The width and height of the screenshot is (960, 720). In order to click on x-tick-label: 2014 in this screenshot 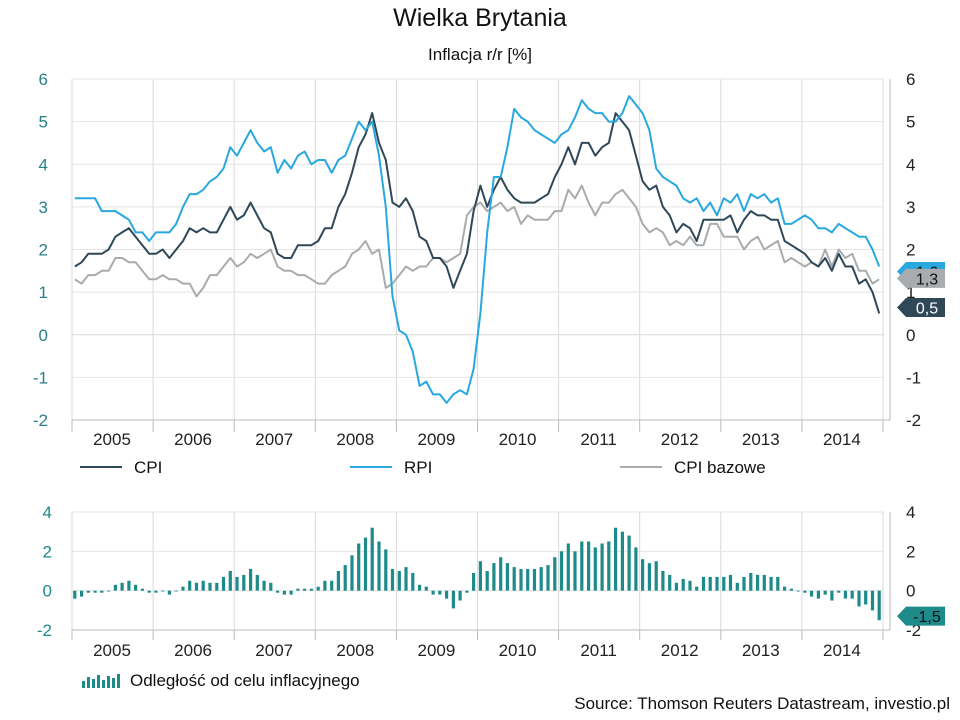, I will do `click(842, 650)`.